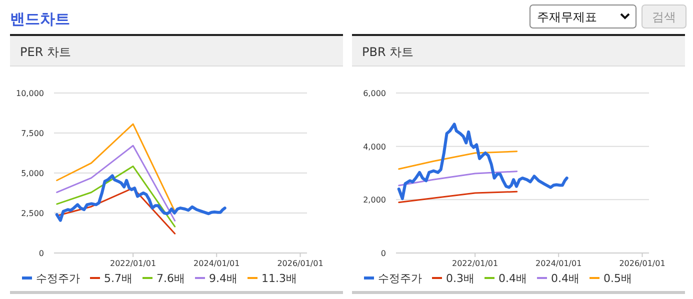  I want to click on chart-title: PER 차트, so click(45, 52).